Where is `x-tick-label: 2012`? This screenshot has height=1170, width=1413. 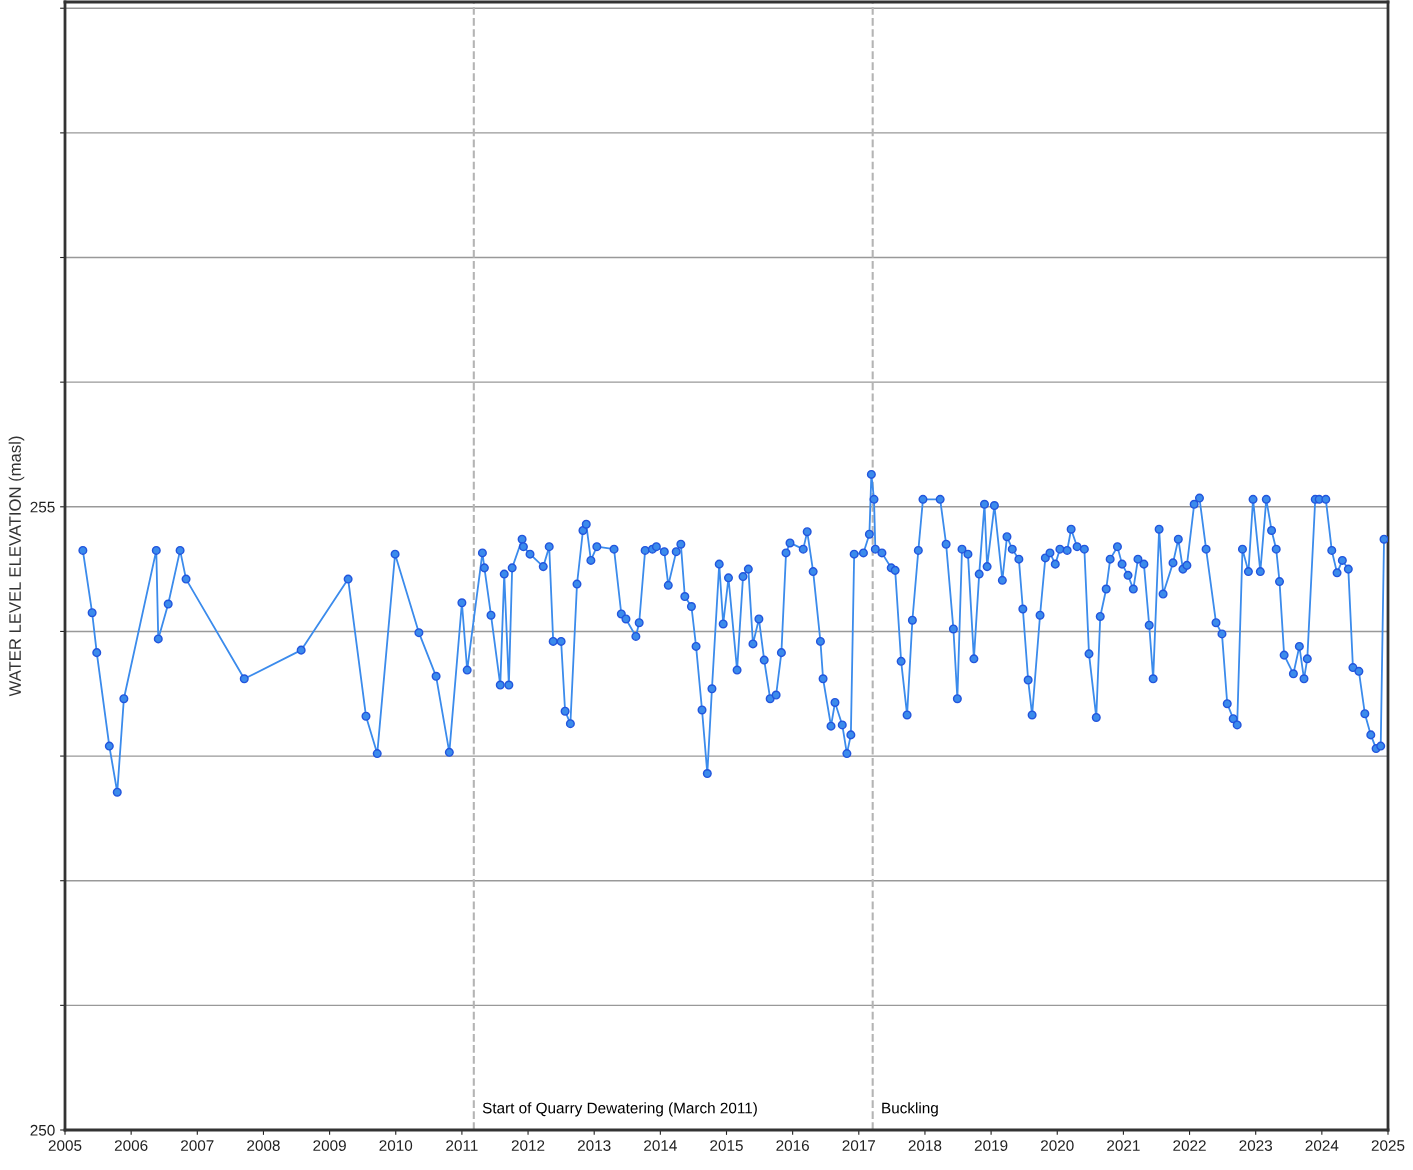
x-tick-label: 2012 is located at coordinates (528, 1145).